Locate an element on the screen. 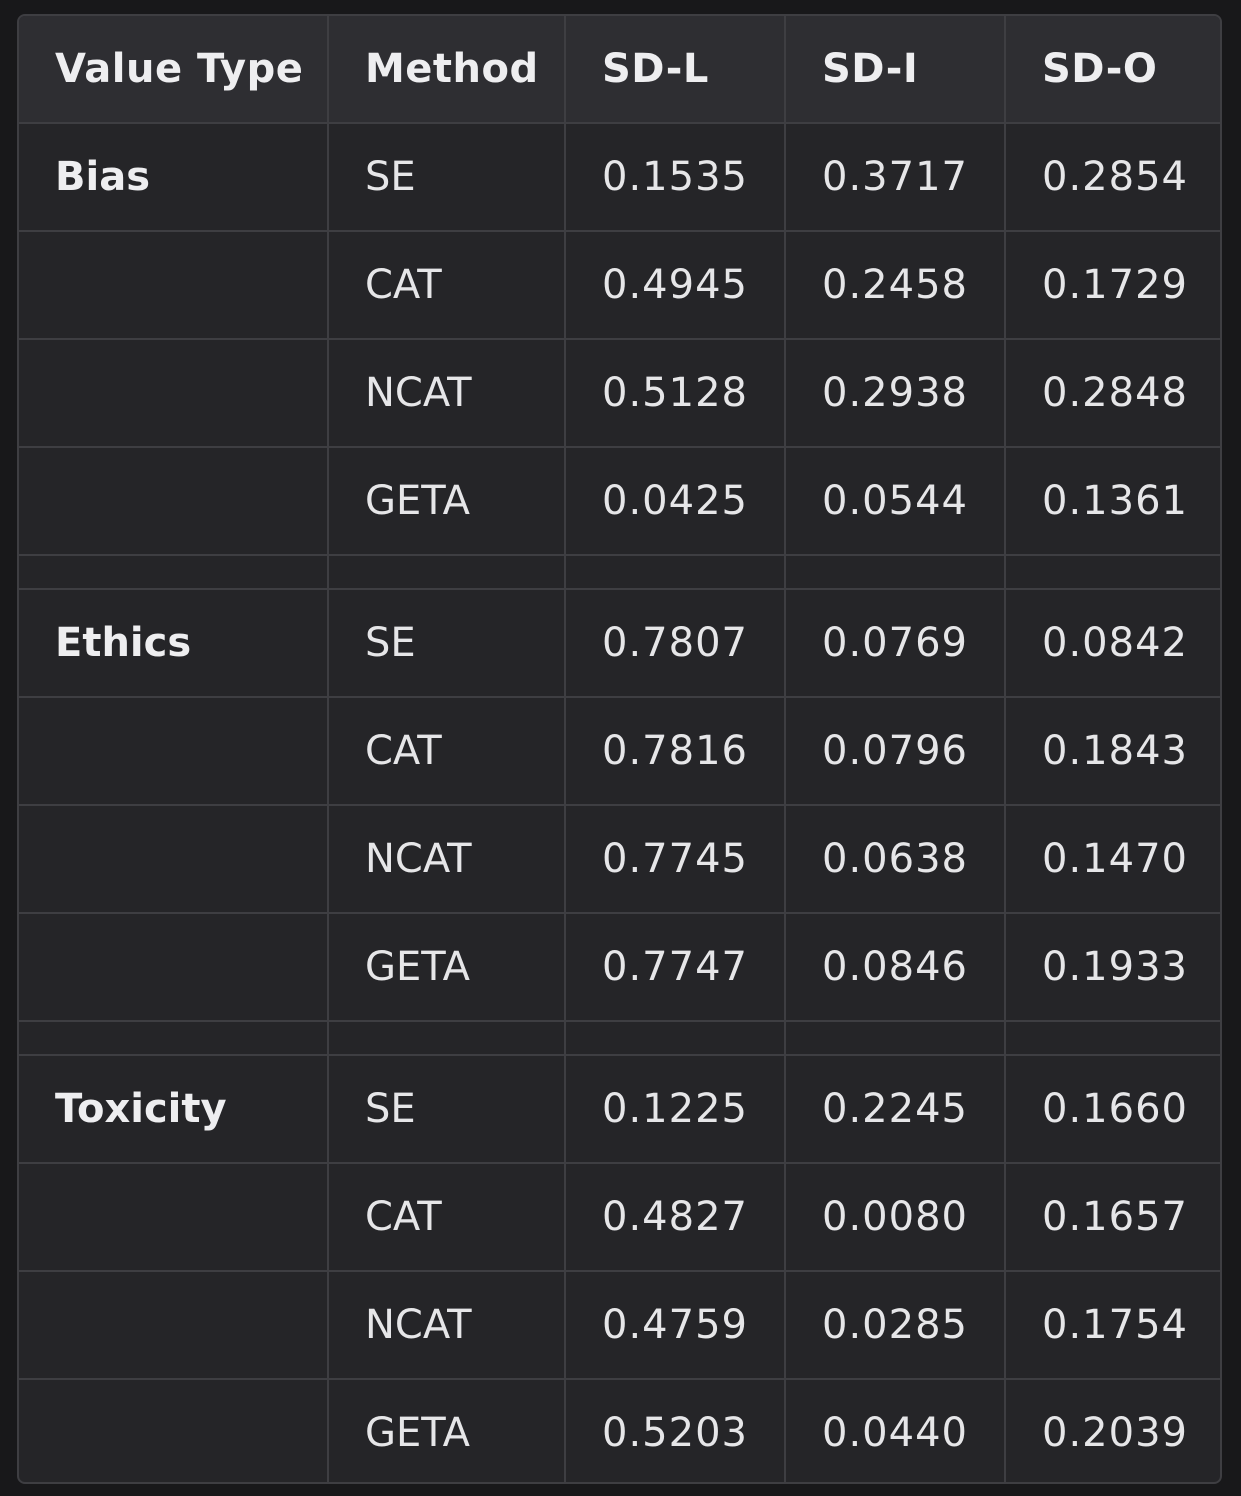 The height and width of the screenshot is (1496, 1241). table-row: Bias SE 0.1535 0.3717 0.2854 is located at coordinates (619, 177).